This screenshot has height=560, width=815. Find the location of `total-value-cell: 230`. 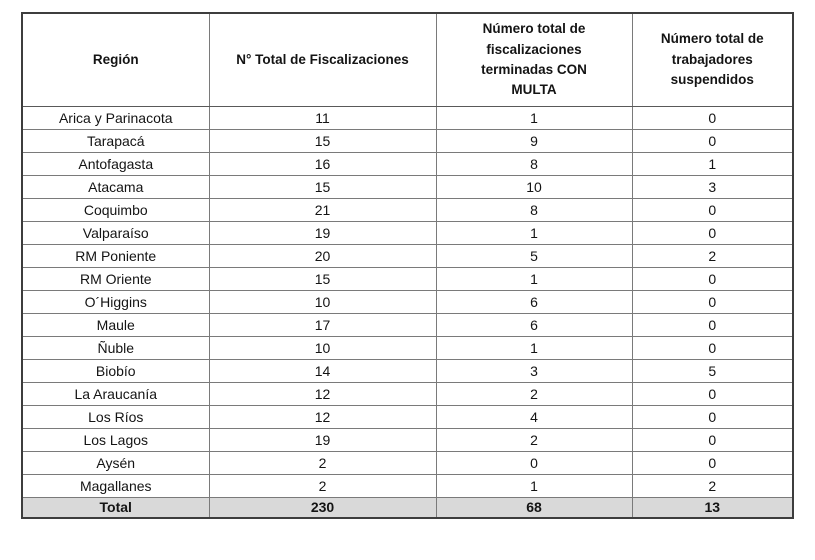

total-value-cell: 230 is located at coordinates (322, 507).